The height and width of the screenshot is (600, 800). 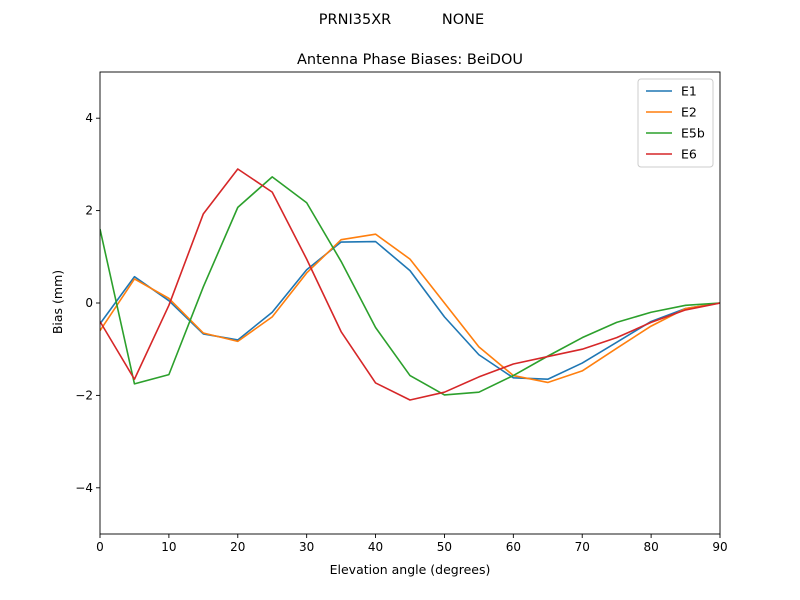 I want to click on legend-label-e5b: E5b, so click(x=693, y=133).